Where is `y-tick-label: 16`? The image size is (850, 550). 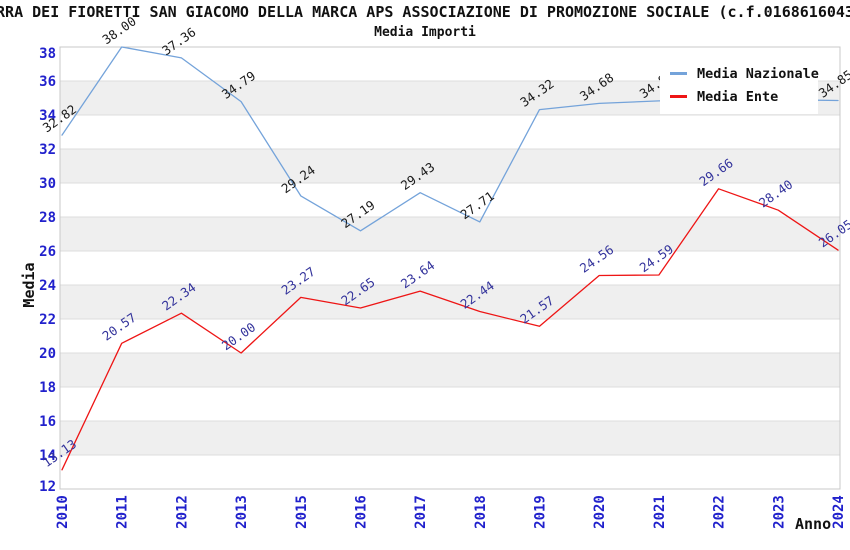 y-tick-label: 16 is located at coordinates (47, 422).